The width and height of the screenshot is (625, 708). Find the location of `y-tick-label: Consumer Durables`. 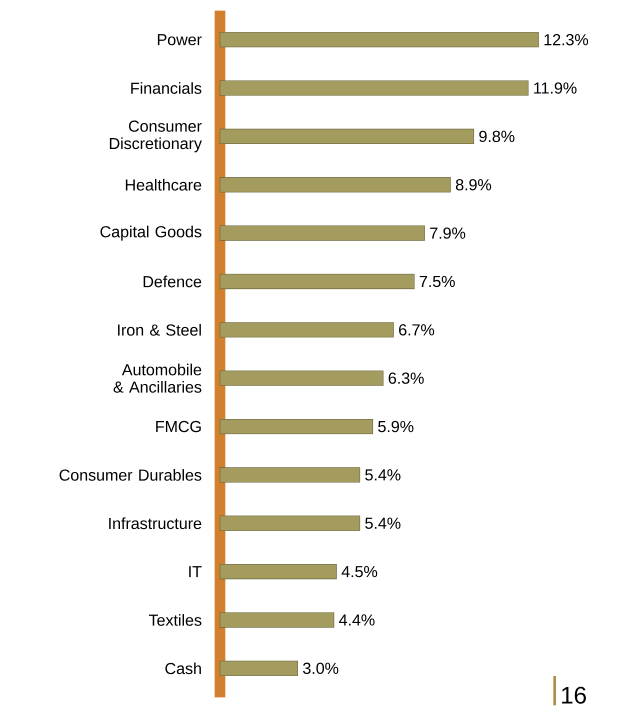

y-tick-label: Consumer Durables is located at coordinates (131, 475).